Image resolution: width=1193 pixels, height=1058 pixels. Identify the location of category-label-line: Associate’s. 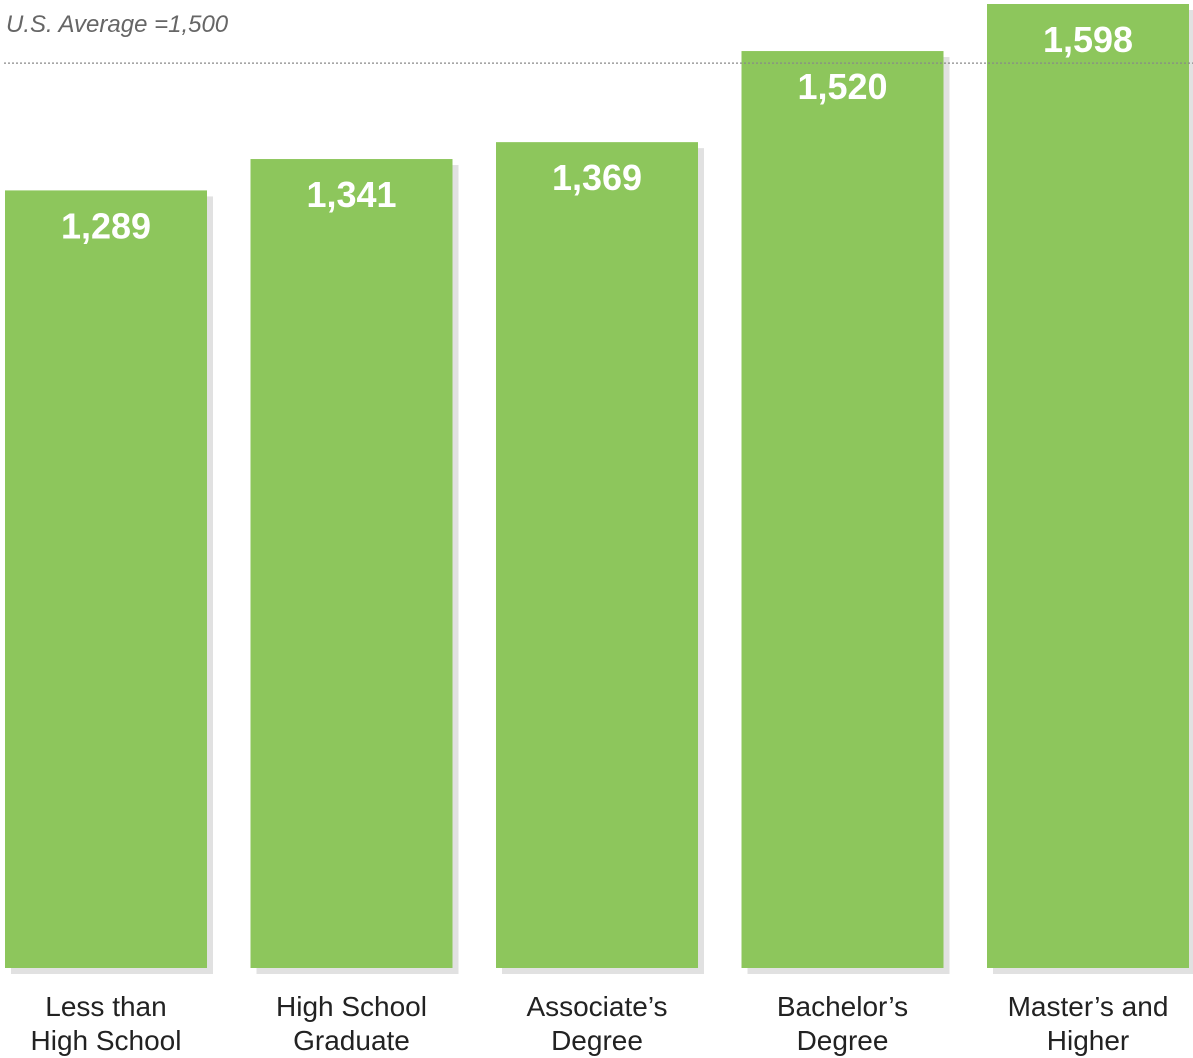
(596, 1006).